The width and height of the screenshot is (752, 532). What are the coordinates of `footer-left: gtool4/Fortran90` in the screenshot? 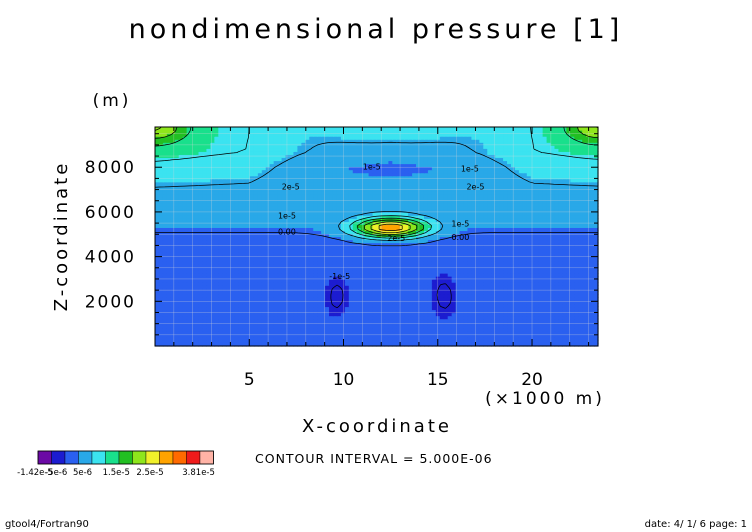 It's located at (47, 524).